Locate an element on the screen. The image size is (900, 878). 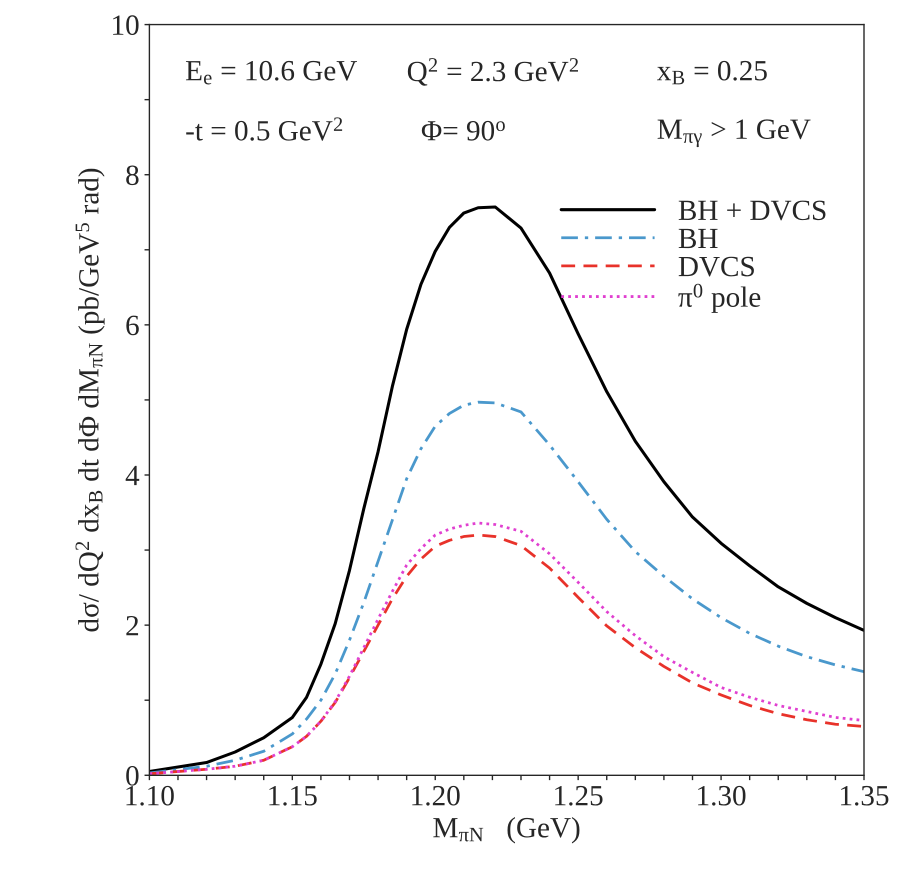
y-tick-label: 0 is located at coordinates (132, 776).